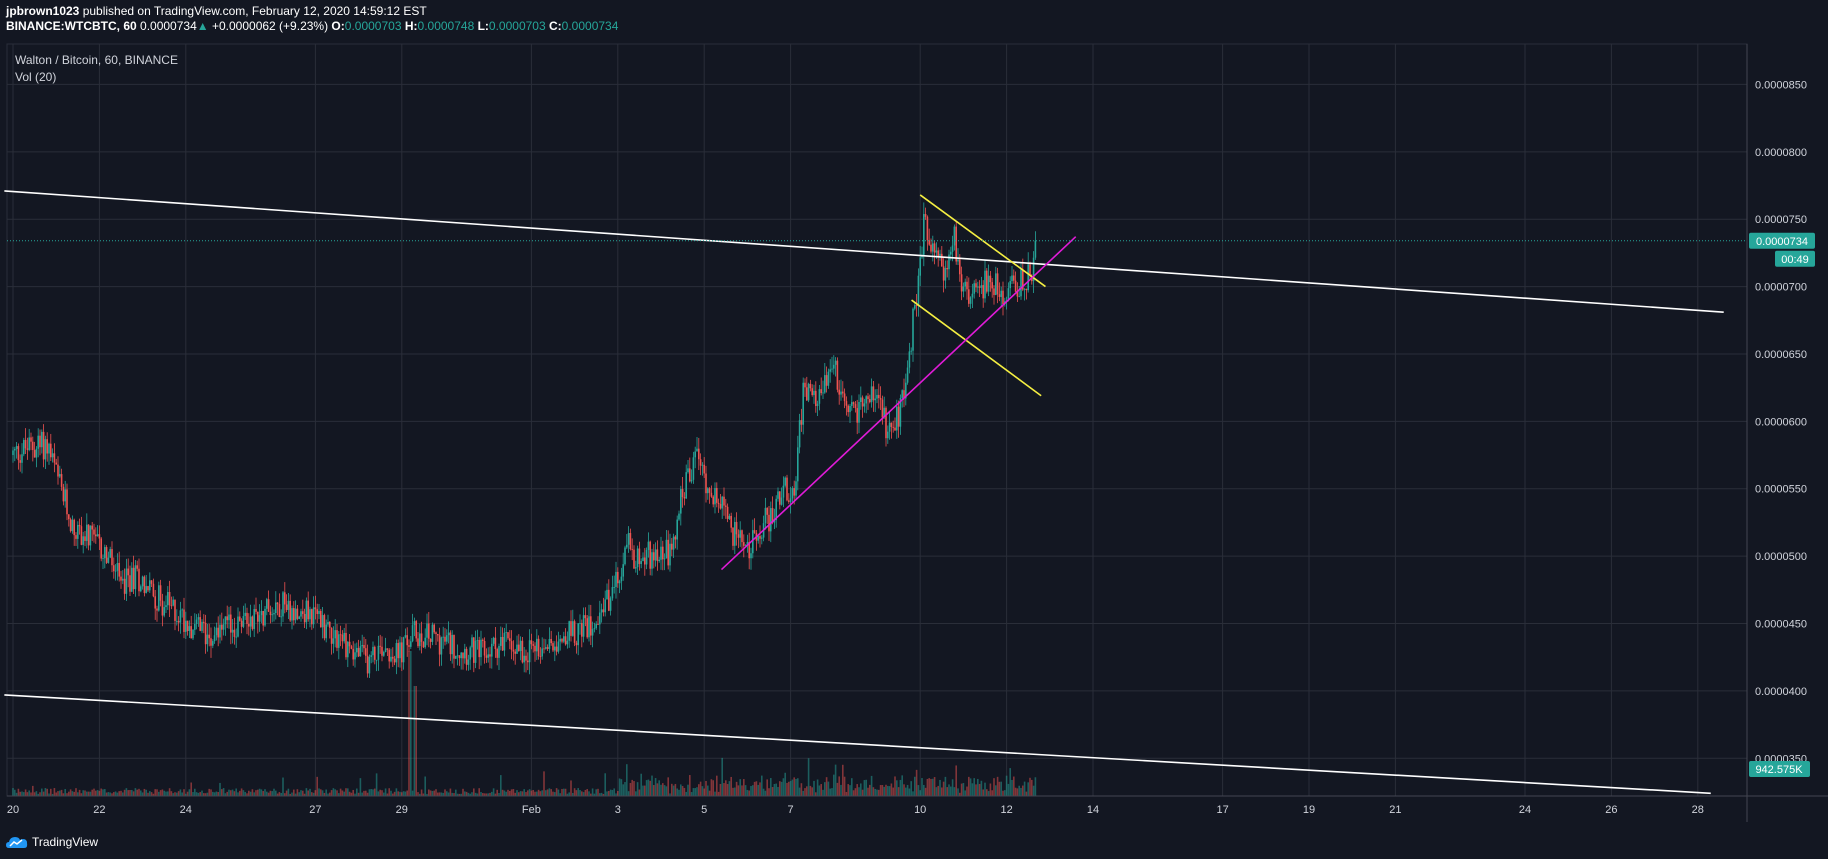  I want to click on upper-trendline, so click(864, 251).